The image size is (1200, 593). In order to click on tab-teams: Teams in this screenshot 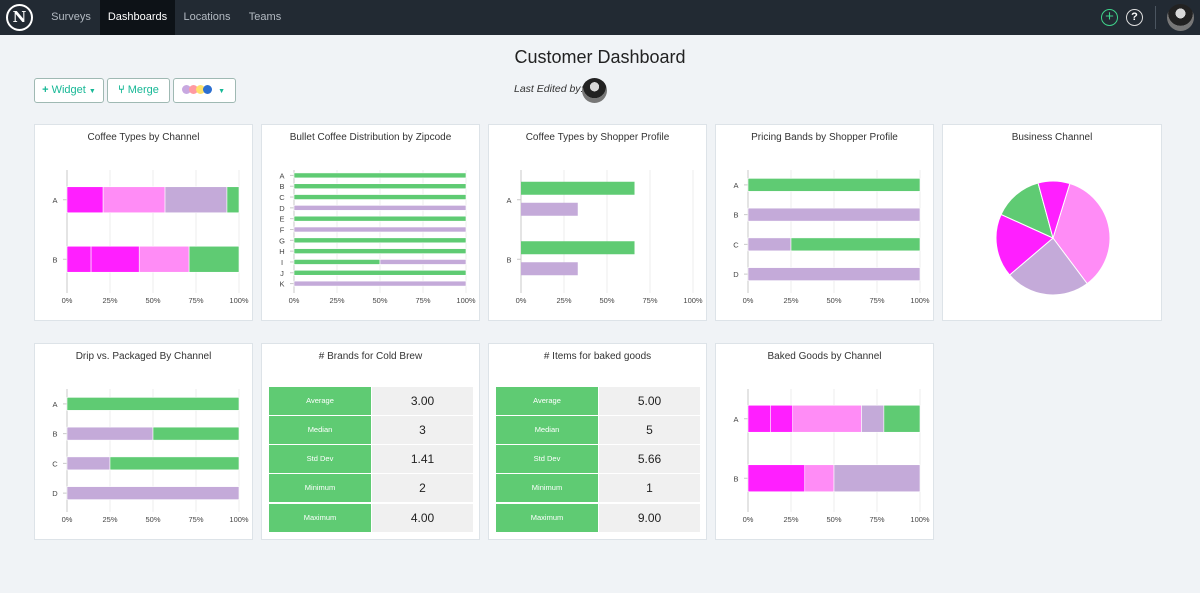, I will do `click(265, 17)`.